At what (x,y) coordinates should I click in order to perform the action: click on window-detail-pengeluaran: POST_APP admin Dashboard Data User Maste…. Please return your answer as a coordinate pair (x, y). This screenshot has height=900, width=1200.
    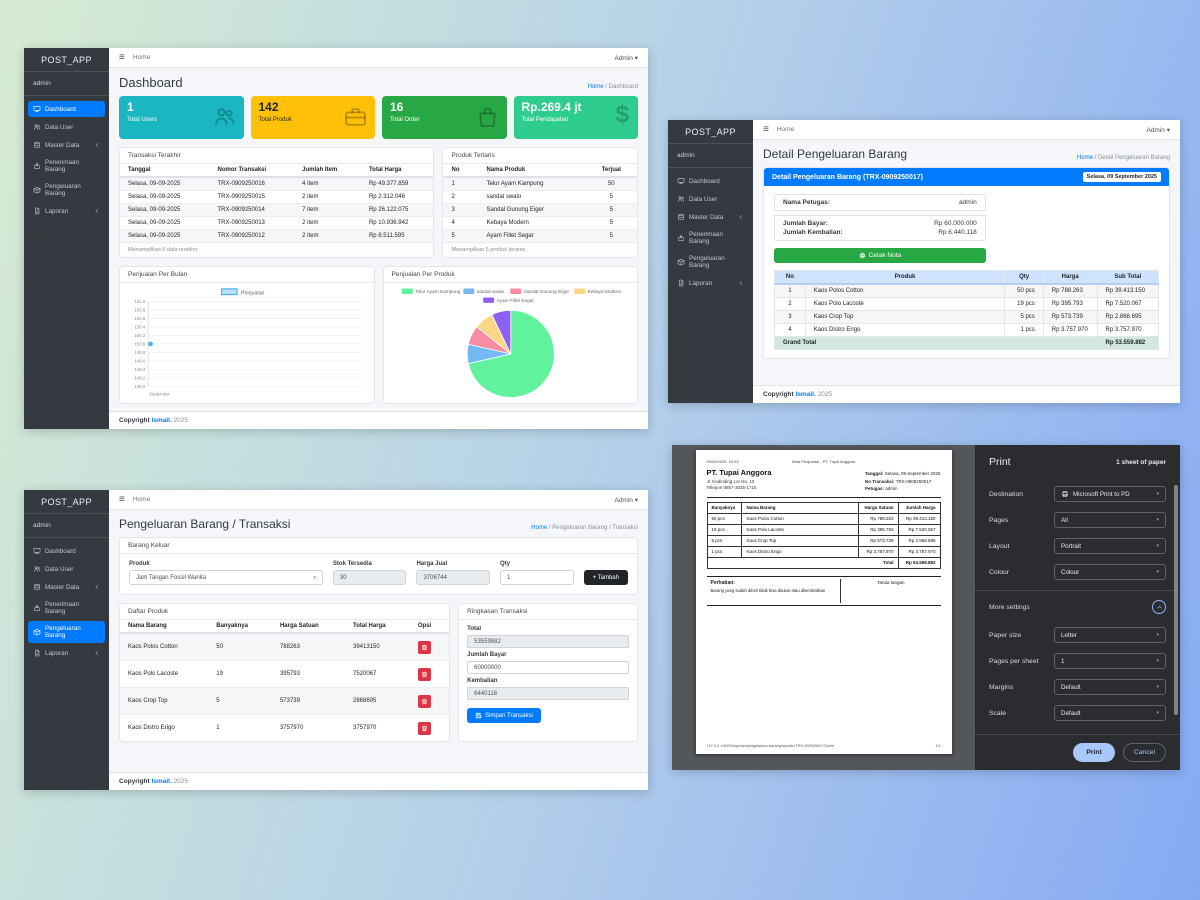
    Looking at the image, I should click on (924, 261).